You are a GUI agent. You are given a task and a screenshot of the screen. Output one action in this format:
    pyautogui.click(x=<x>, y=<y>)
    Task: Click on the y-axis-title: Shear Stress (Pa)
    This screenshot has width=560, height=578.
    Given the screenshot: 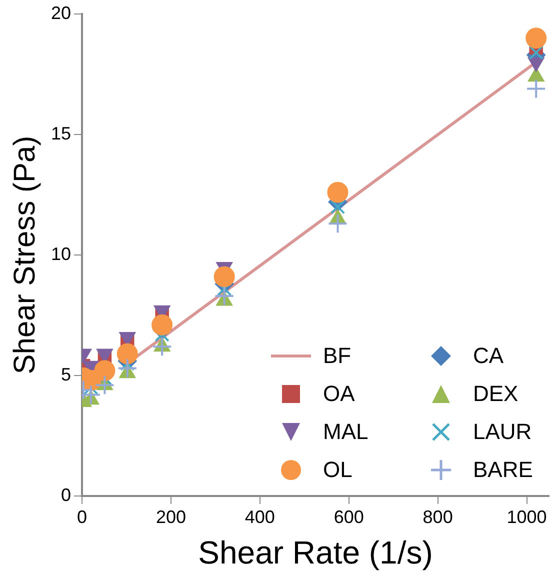 What is the action you would take?
    pyautogui.click(x=25, y=255)
    